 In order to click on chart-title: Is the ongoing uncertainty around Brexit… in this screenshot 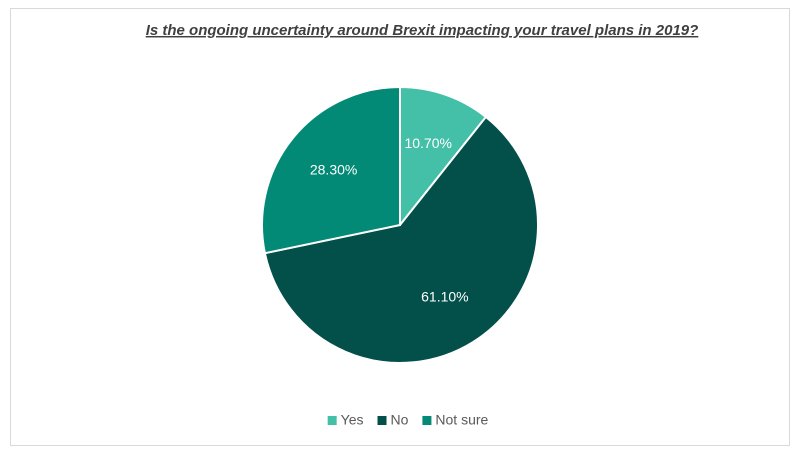, I will do `click(422, 30)`.